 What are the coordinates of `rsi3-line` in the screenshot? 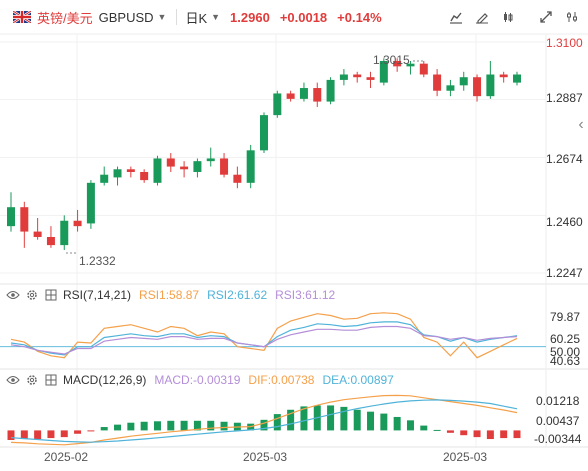 It's located at (264, 340).